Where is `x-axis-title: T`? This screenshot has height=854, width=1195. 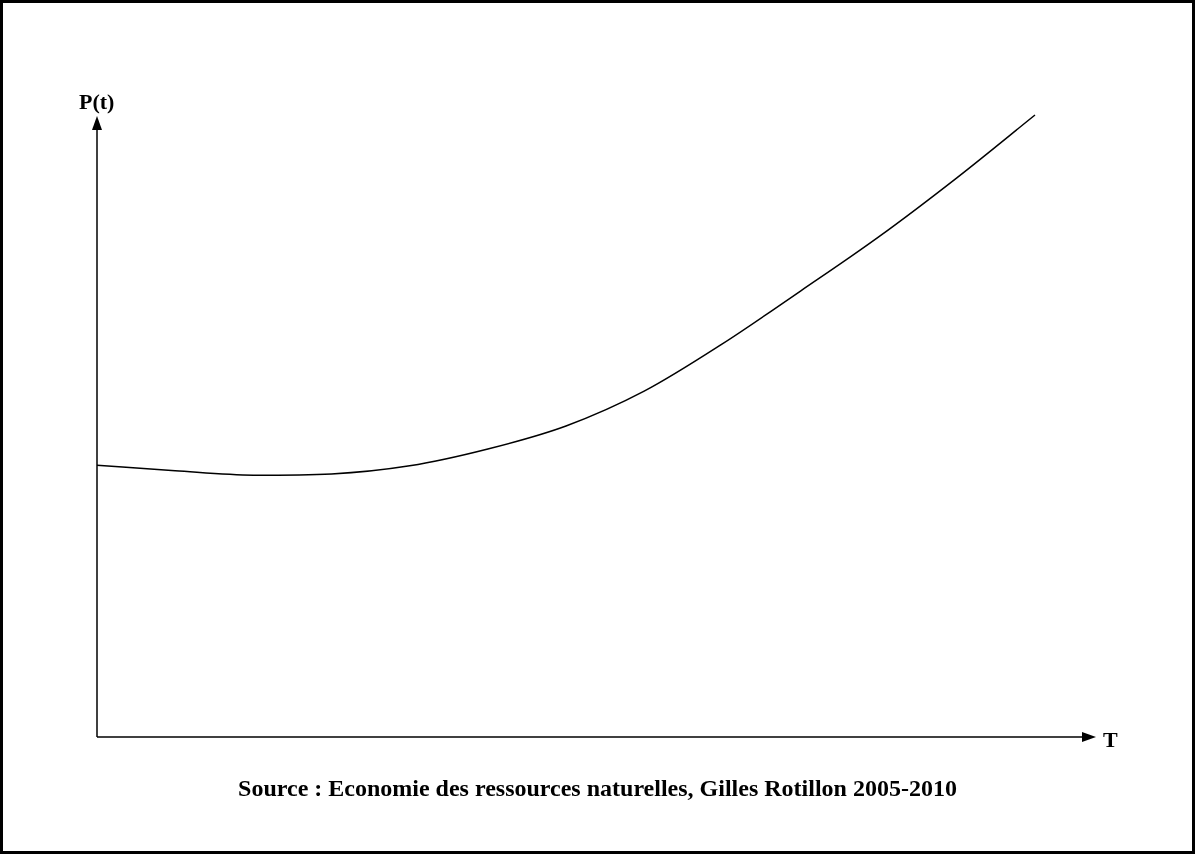 x-axis-title: T is located at coordinates (1110, 740).